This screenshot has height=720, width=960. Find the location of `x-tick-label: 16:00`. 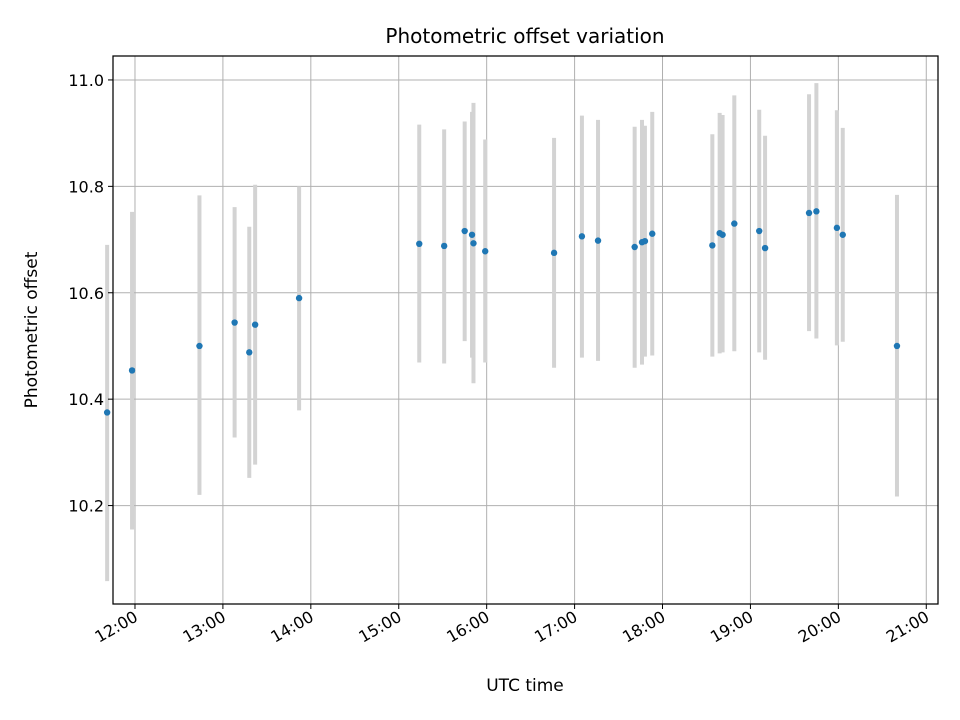

x-tick-label: 16:00 is located at coordinates (467, 627).